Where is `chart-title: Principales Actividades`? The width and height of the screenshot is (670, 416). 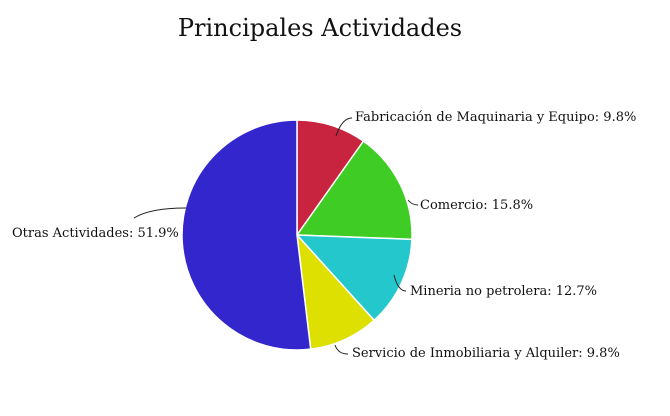
chart-title: Principales Actividades is located at coordinates (320, 28).